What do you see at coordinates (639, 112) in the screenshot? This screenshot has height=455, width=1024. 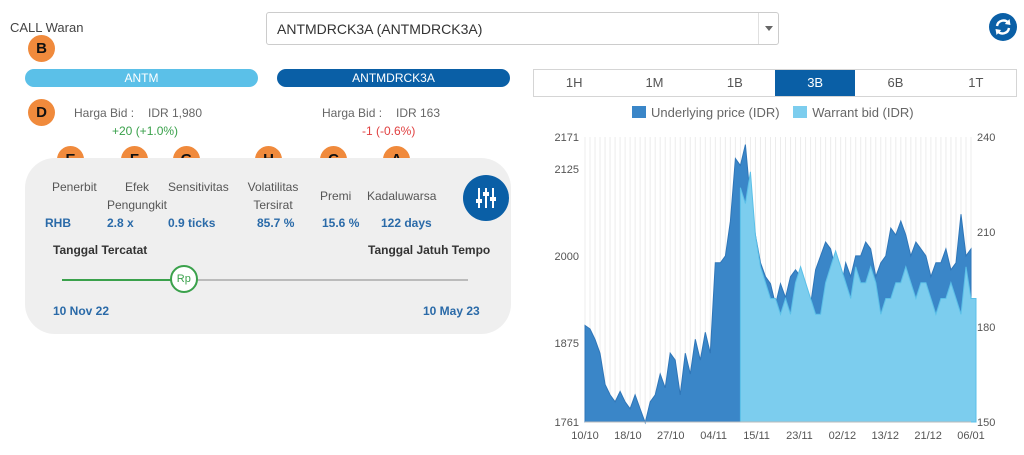 I see `legend-swatch-underlying` at bounding box center [639, 112].